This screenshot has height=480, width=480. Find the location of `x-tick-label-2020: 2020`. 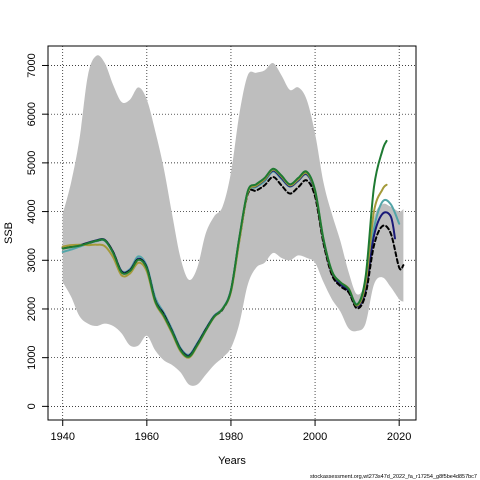

x-tick-label-2020: 2020 is located at coordinates (399, 437).